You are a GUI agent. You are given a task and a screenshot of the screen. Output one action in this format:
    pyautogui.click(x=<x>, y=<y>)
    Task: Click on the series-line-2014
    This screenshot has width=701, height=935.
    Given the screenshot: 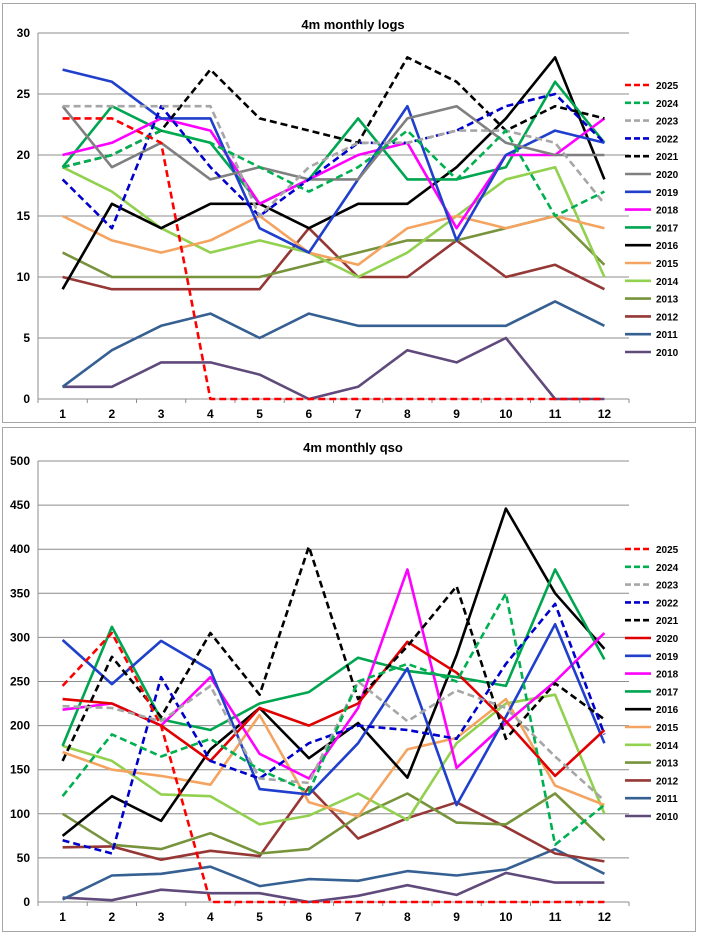 What is the action you would take?
    pyautogui.click(x=334, y=222)
    